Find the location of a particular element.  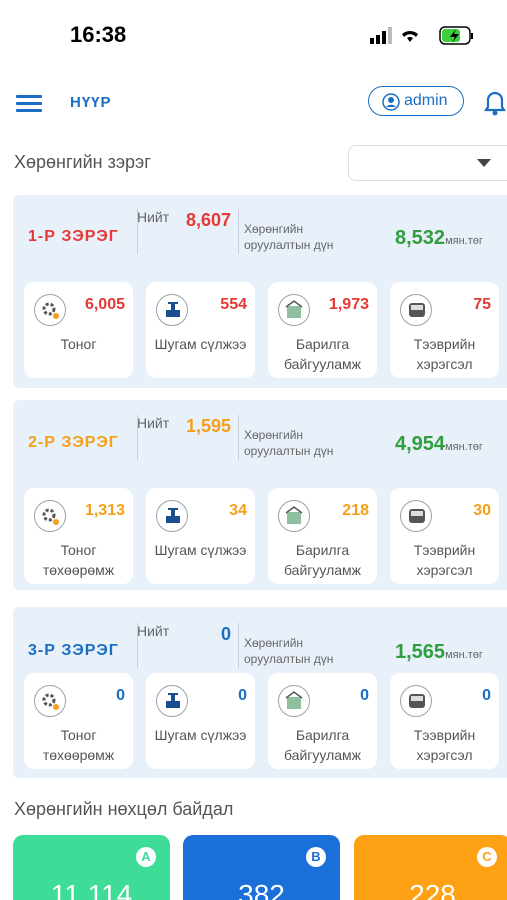

section-title: Хөрөнгийн нөхцөл байдал is located at coordinates (124, 809).